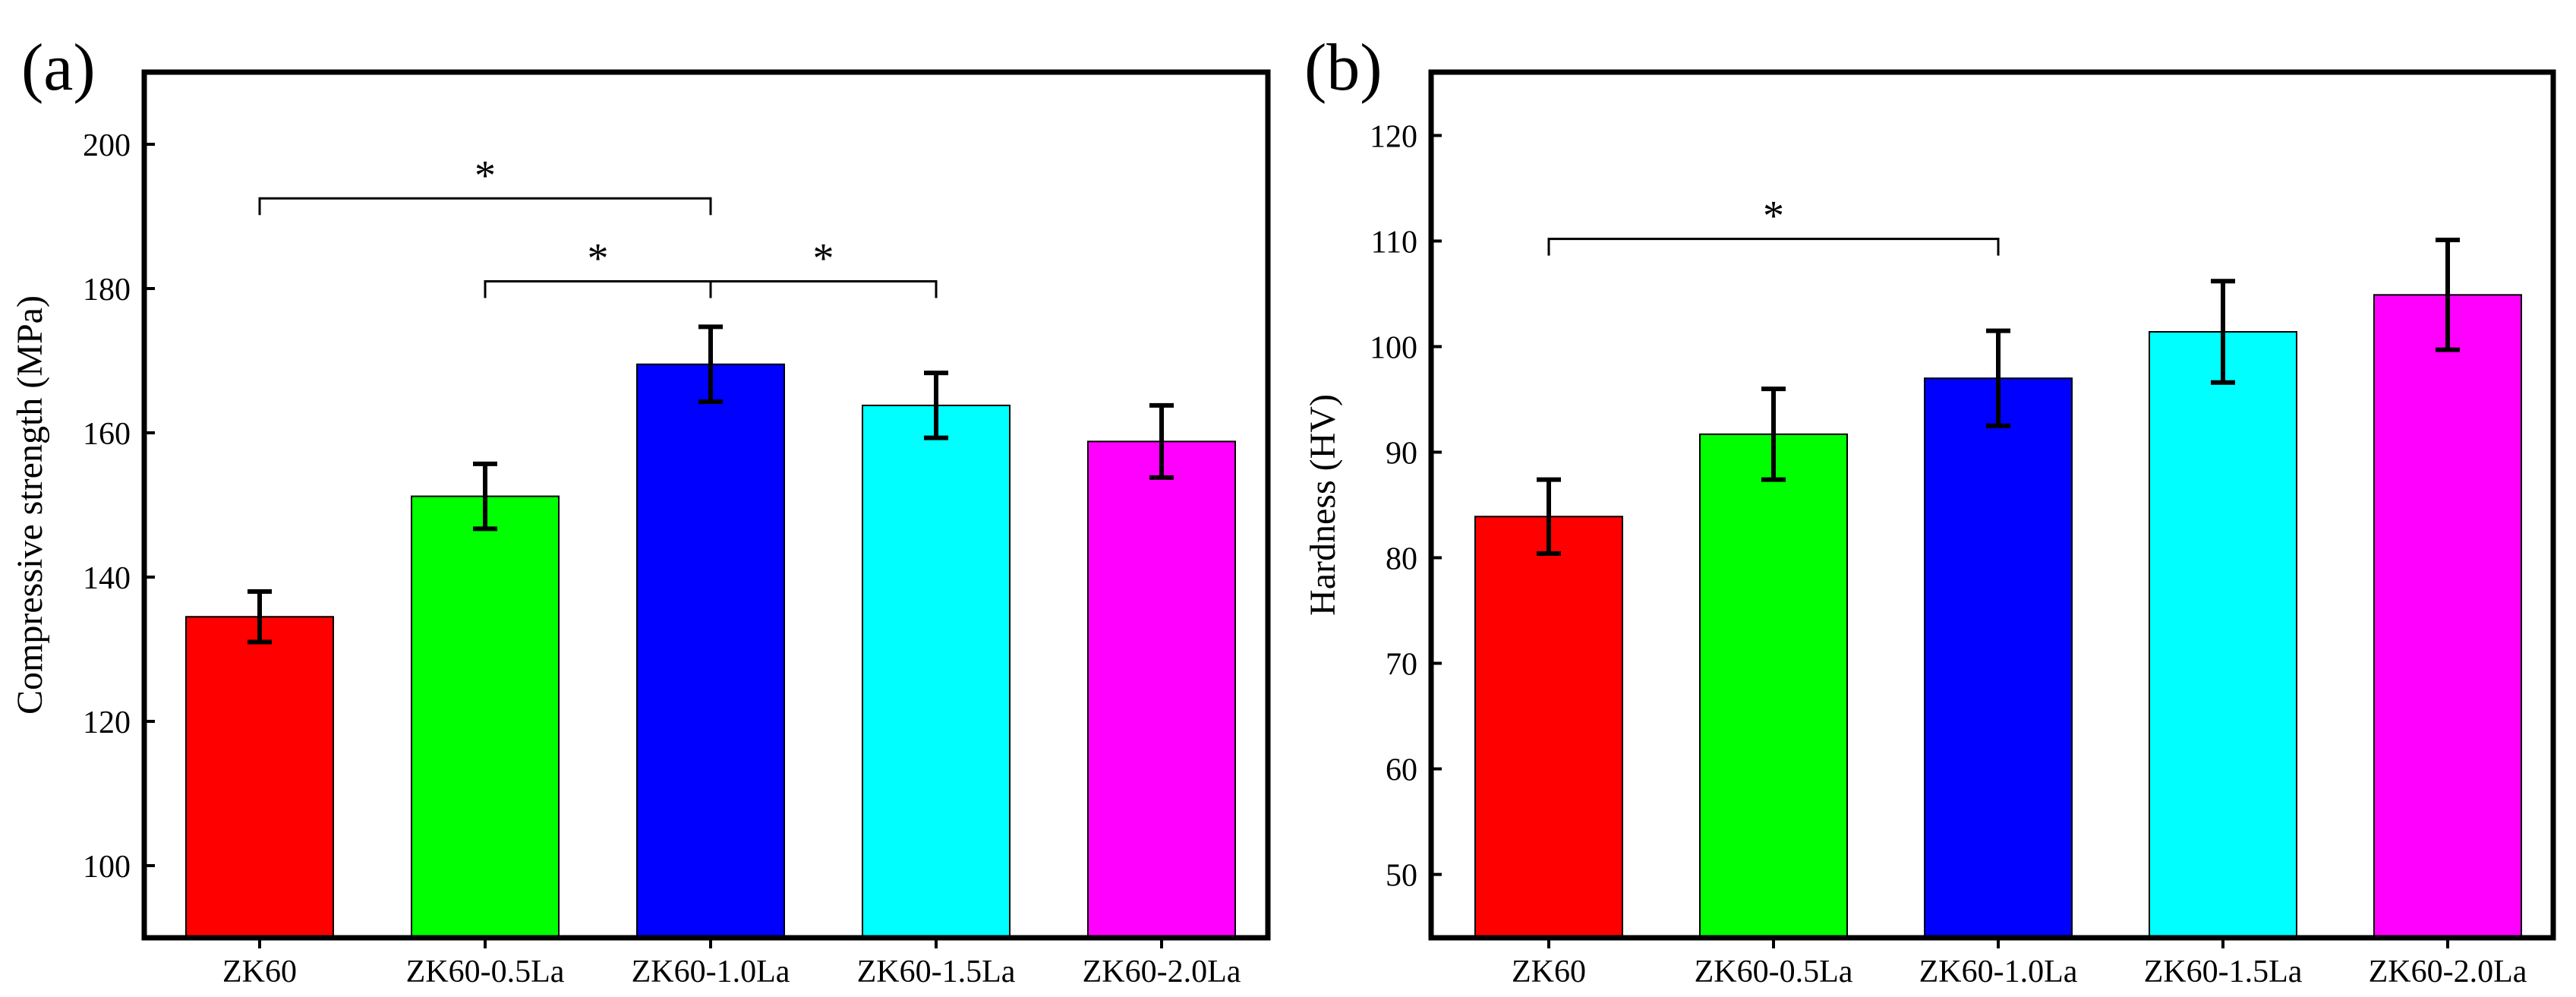  Describe the element at coordinates (58, 68) in the screenshot. I see `panel-label: (a)` at that location.